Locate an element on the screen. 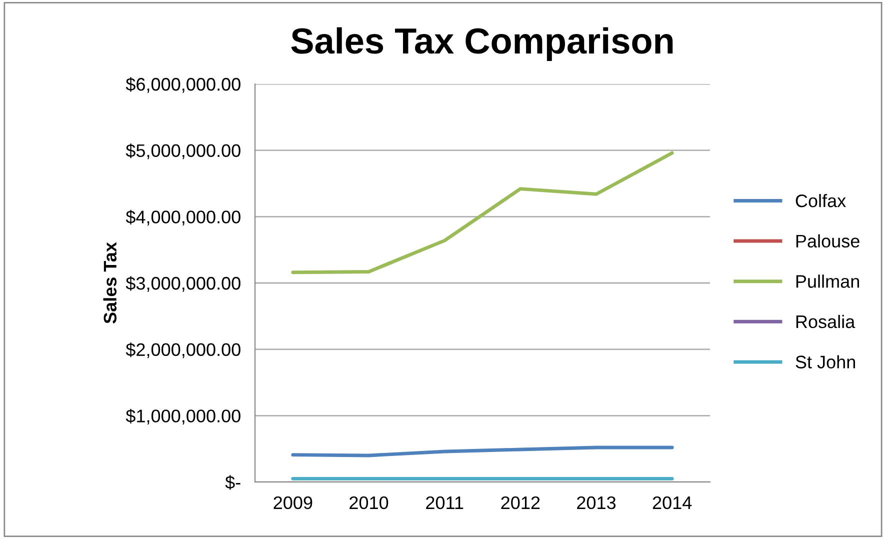  legend-label: Palouse is located at coordinates (828, 241).